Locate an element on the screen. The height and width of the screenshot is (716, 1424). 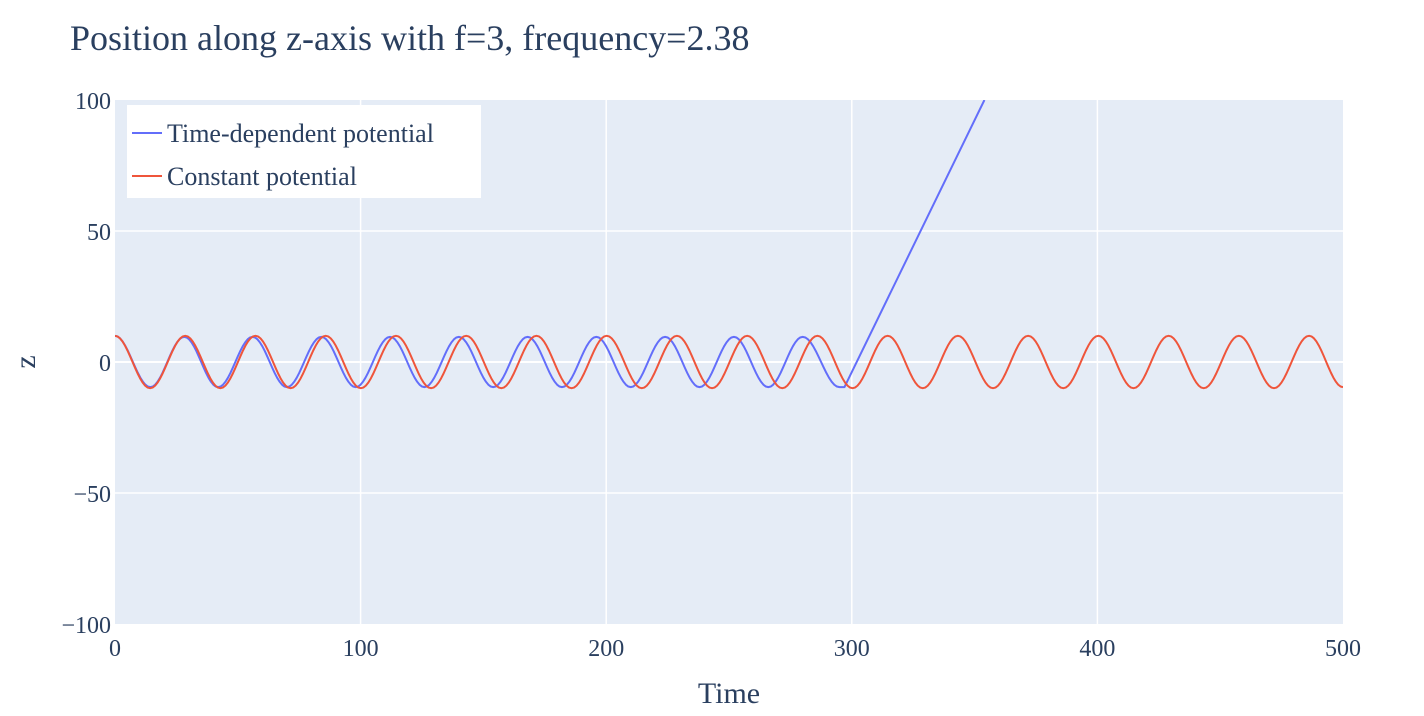
x-tick-label: 200 is located at coordinates (606, 649).